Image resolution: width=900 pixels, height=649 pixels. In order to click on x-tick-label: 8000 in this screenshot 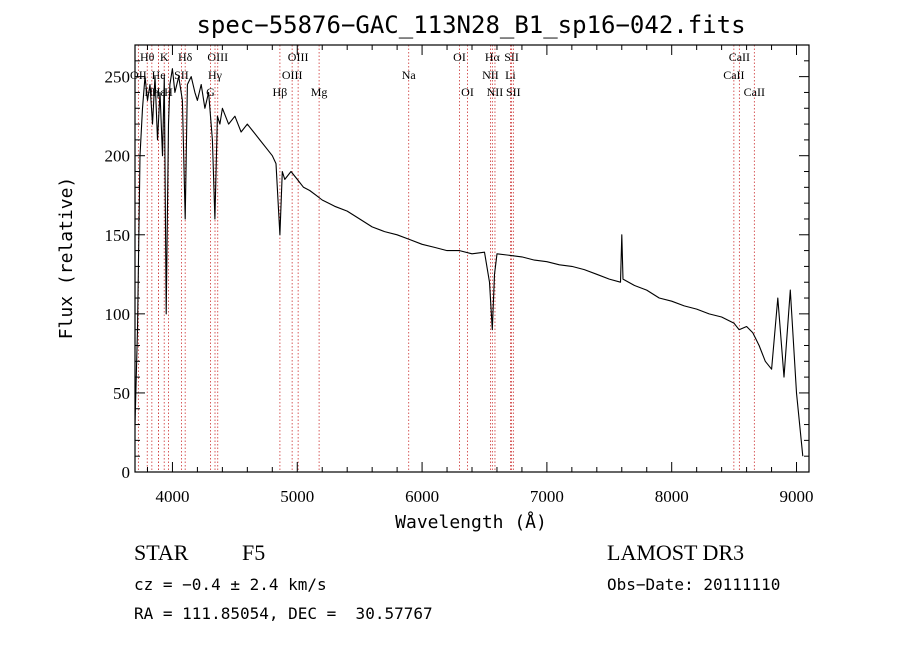, I will do `click(672, 496)`.